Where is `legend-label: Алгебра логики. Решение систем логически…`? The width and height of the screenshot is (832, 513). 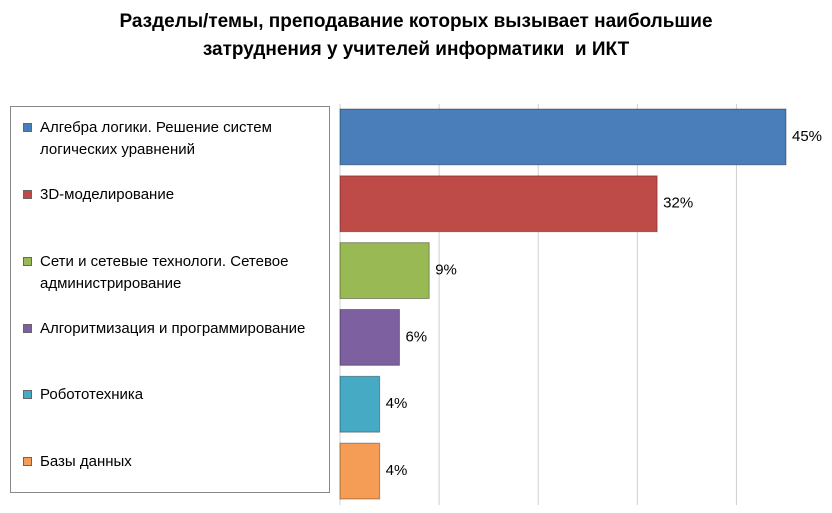 legend-label: Алгебра логики. Решение систем логически… is located at coordinates (156, 138).